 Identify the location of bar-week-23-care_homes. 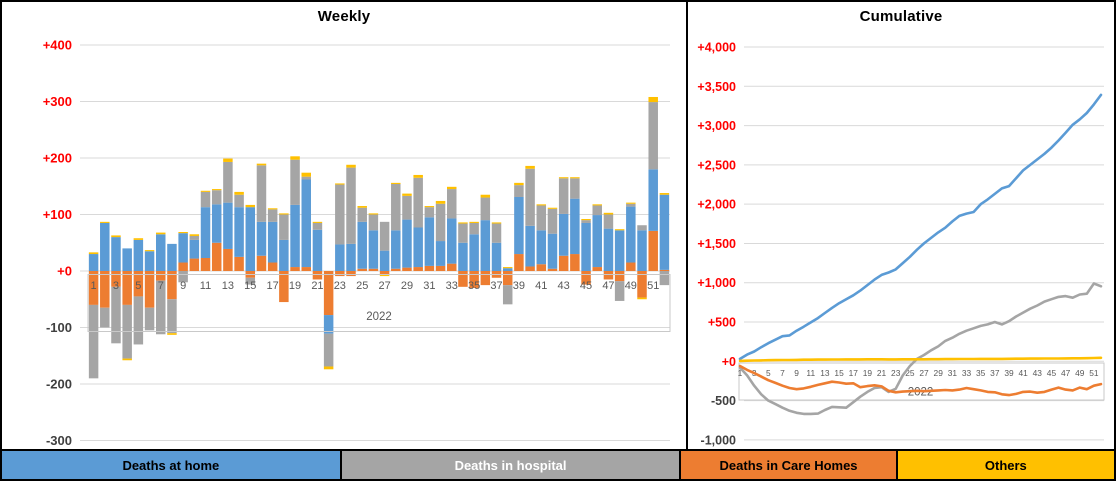
(340, 274).